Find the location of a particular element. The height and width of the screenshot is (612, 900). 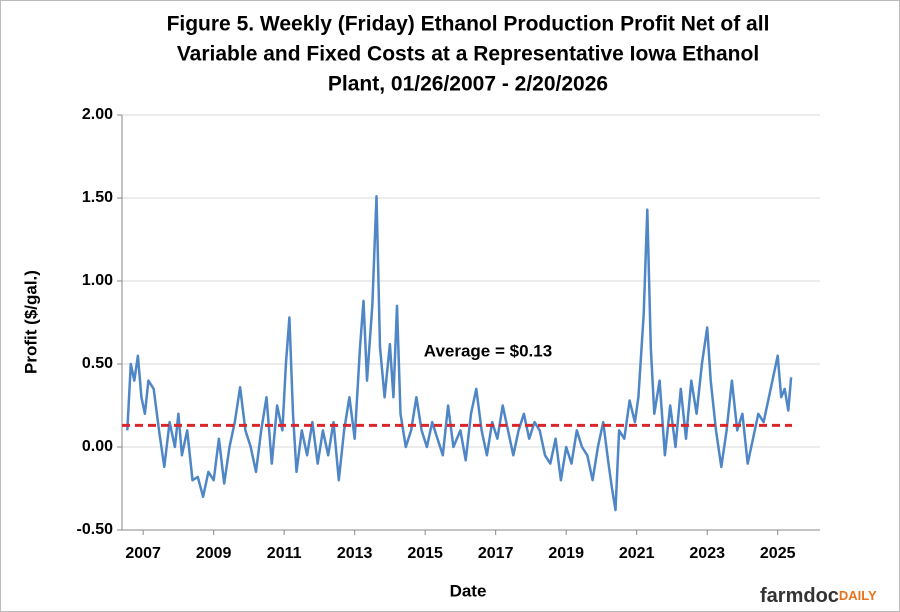

y-tick-label: -0.50 is located at coordinates (95, 529).